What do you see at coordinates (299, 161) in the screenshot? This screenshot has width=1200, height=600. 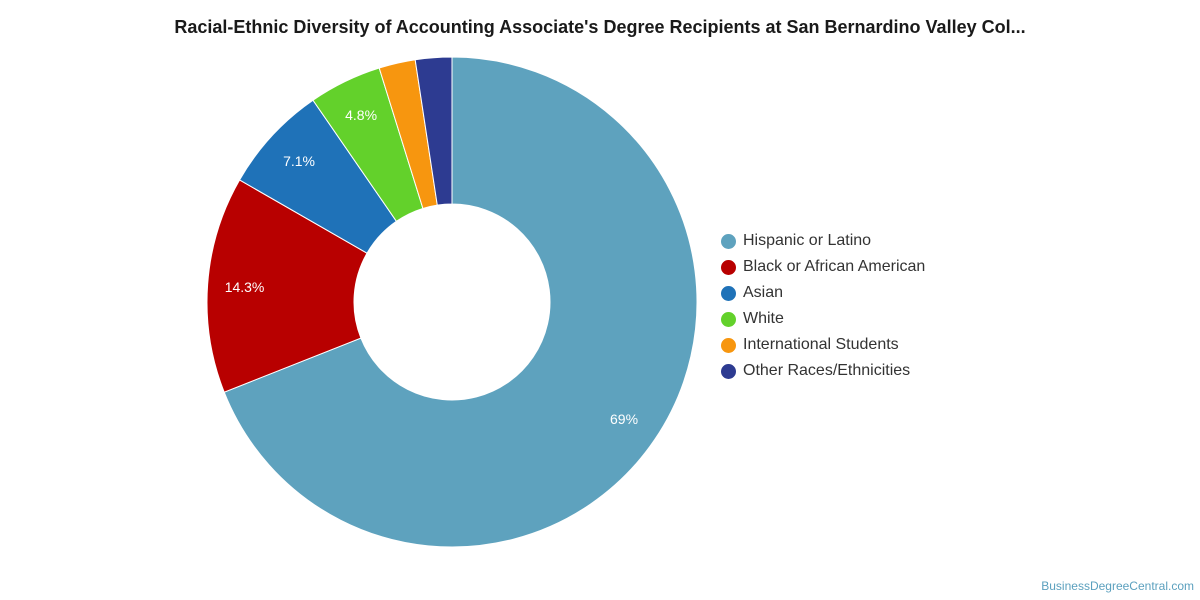 I see `slice-label-asian: 7.1%` at bounding box center [299, 161].